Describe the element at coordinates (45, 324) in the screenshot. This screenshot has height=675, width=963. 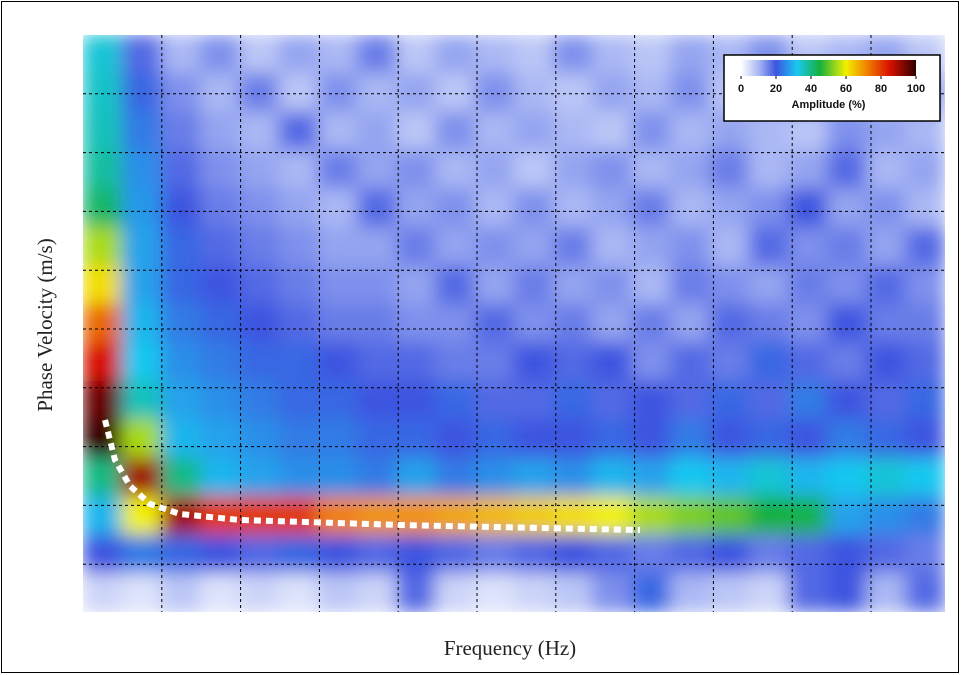
I see `y-axis-title: Phase Velocity (m/s)` at that location.